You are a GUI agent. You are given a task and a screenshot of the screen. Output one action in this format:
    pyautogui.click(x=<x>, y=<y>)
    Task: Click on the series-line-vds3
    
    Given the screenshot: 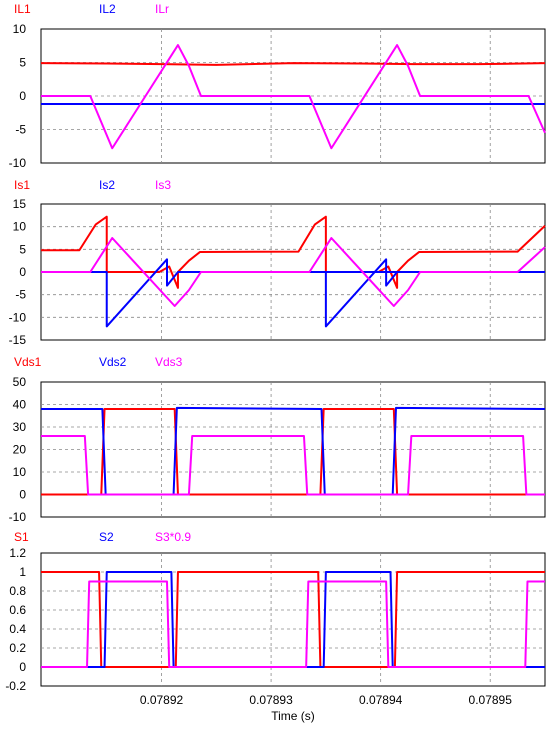 What is the action you would take?
    pyautogui.click(x=293, y=465)
    